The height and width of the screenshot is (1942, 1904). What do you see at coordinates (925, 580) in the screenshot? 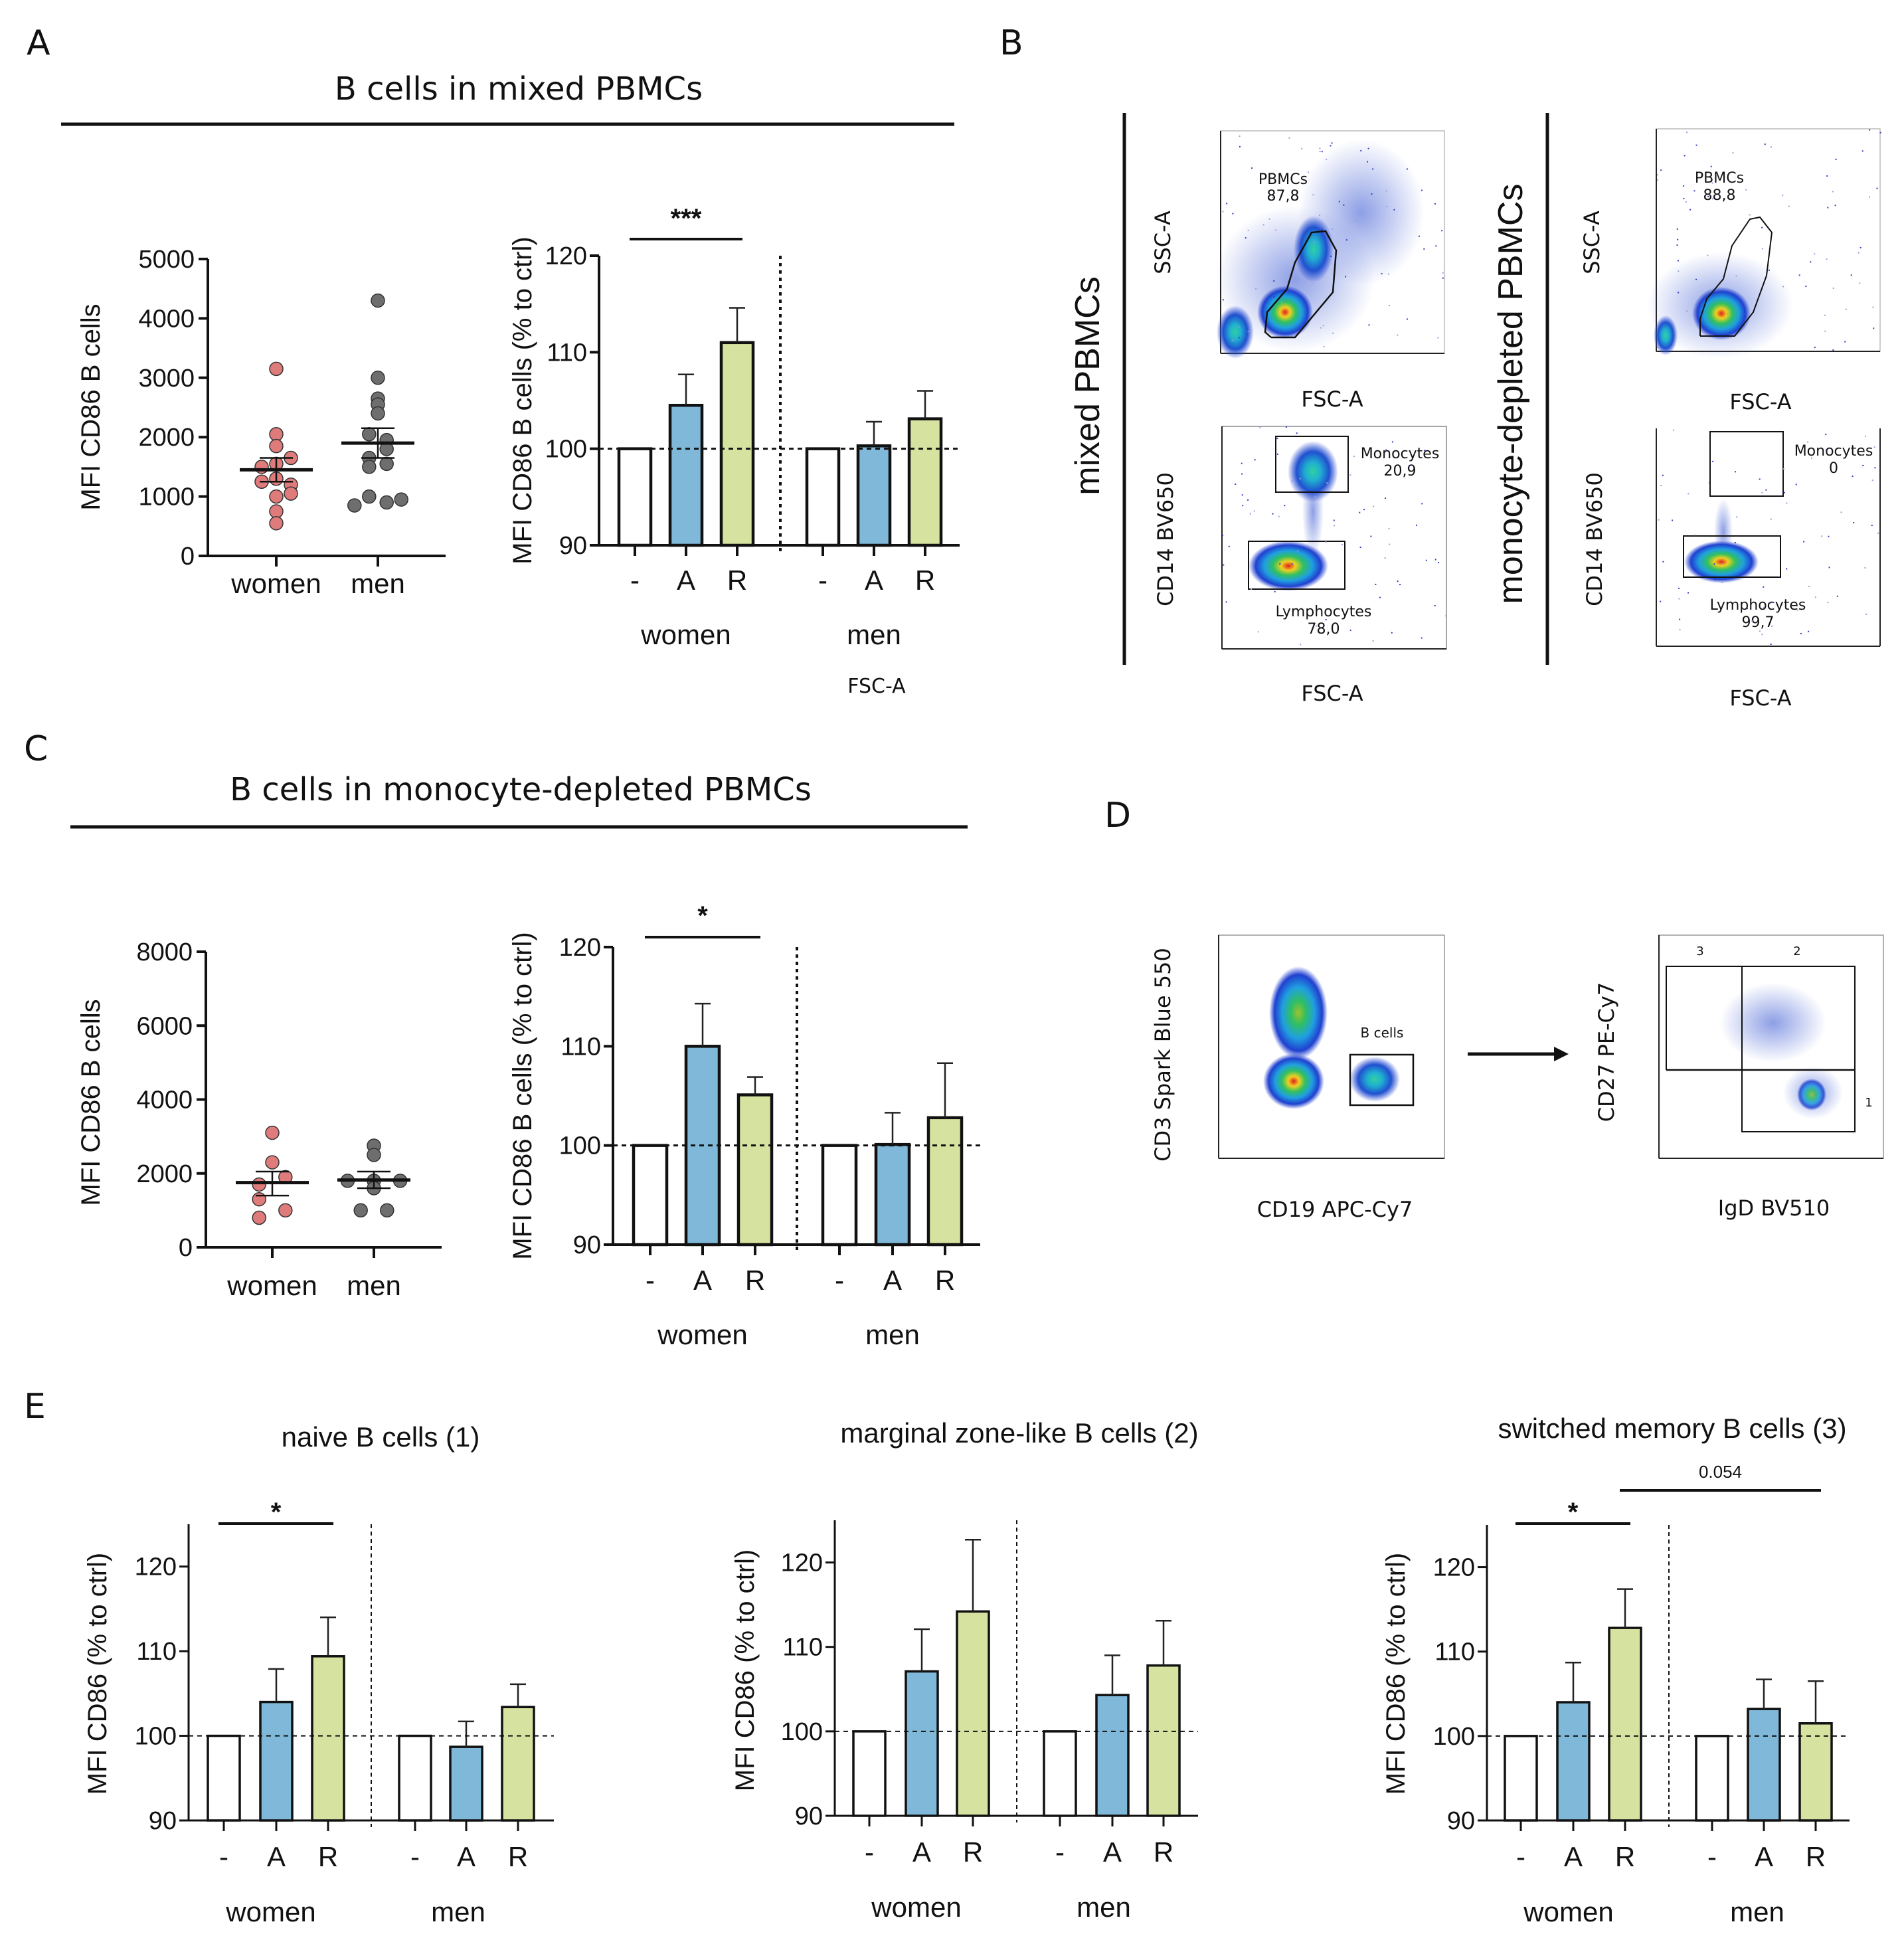
I see `x-tick-label: R` at bounding box center [925, 580].